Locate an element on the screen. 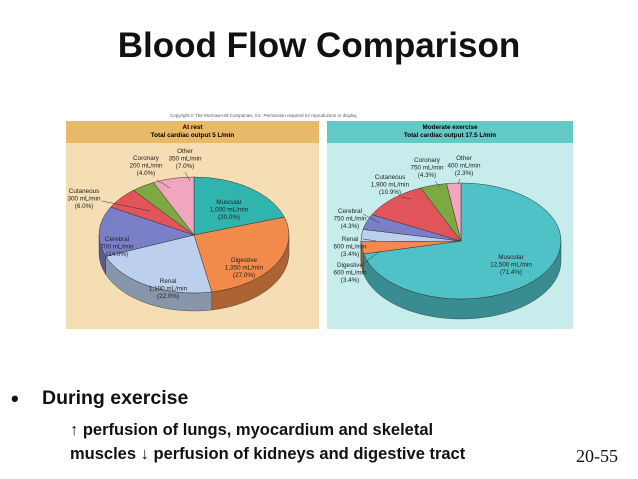 Image resolution: width=638 pixels, height=479 pixels. line-2-text-a: muscles is located at coordinates (103, 454).